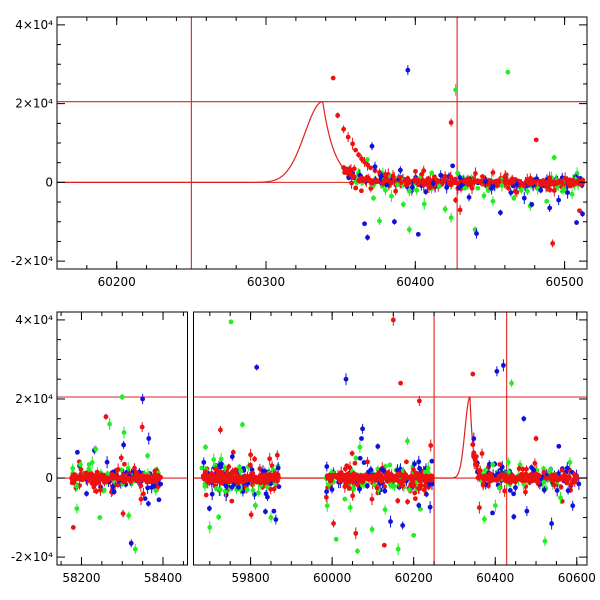 The image size is (600, 600). I want to click on x-tick-label: 58400, so click(163, 578).